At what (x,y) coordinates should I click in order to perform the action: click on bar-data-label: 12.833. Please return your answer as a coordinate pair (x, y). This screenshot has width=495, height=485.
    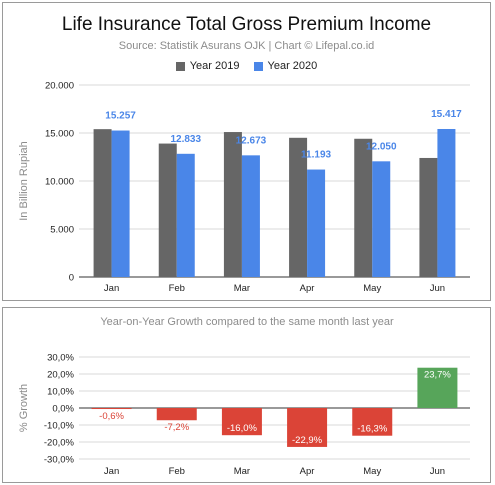
    Looking at the image, I should click on (185, 139).